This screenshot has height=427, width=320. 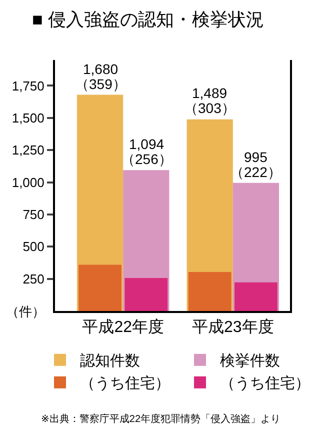 What do you see at coordinates (161, 419) in the screenshot?
I see `text: ※出典：警察庁平成22年度犯罪情勢「侵入強盗」より` at bounding box center [161, 419].